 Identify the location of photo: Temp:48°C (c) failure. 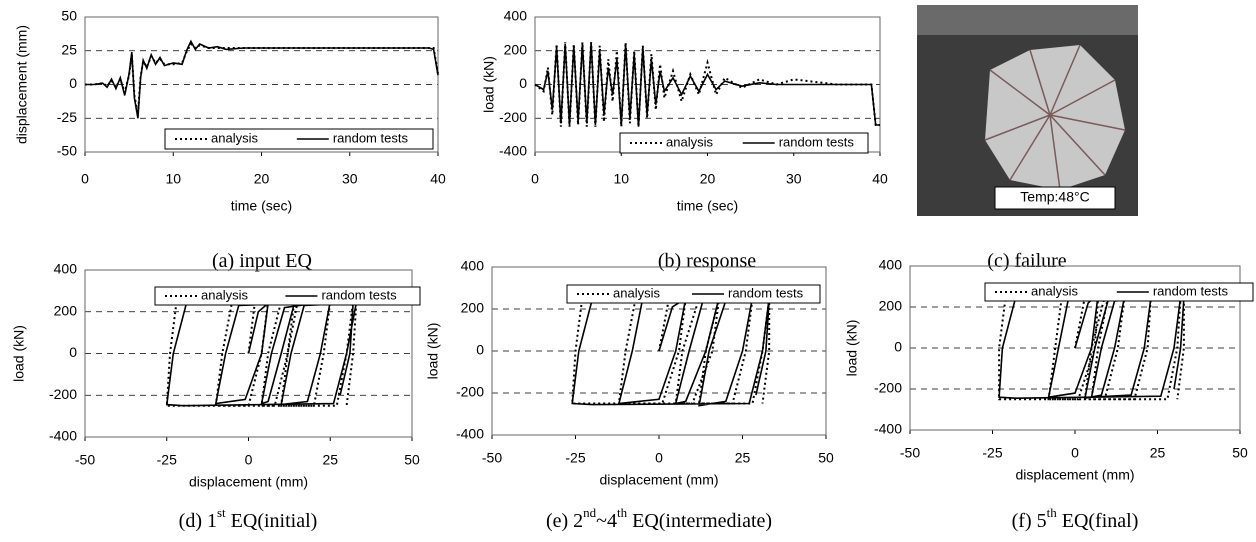
(1027, 138).